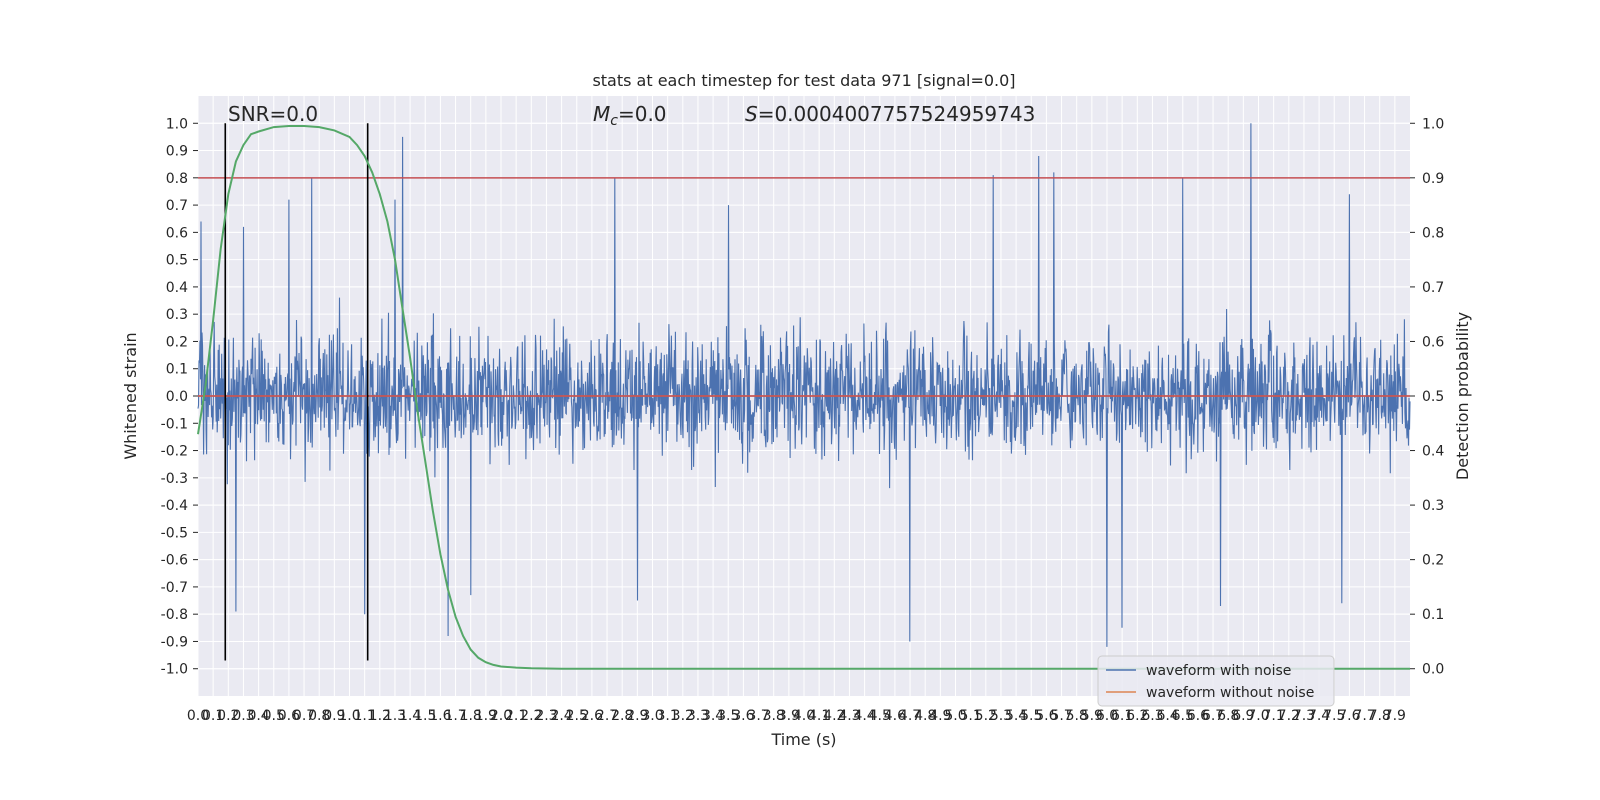 The image size is (1600, 800). What do you see at coordinates (1334, 716) in the screenshot?
I see `x-tick-label: 7.5` at bounding box center [1334, 716].